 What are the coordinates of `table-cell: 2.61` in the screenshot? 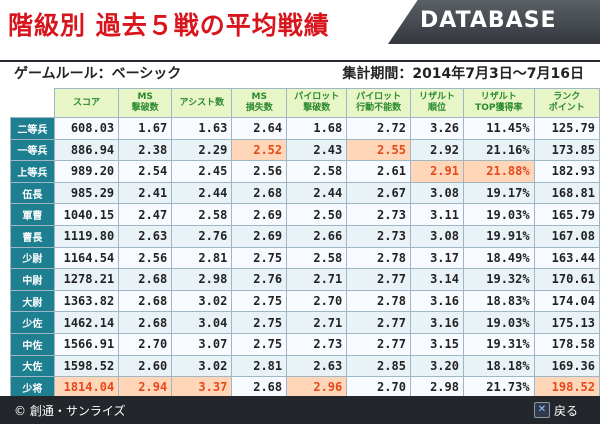 It's located at (378, 171).